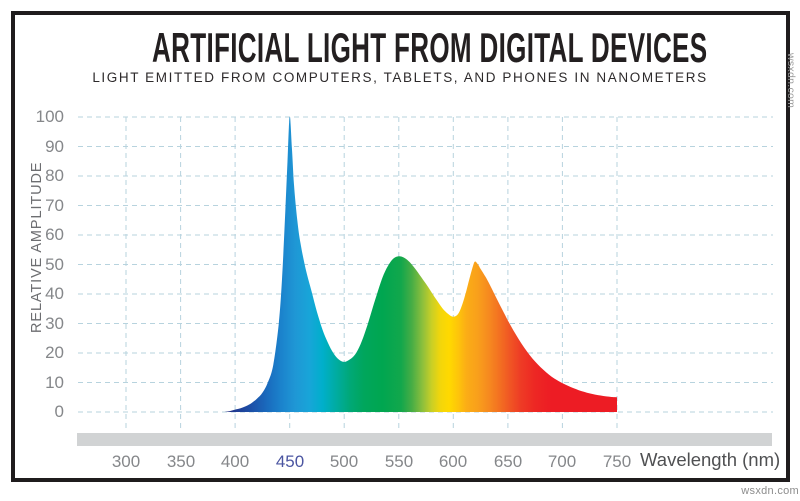  Describe the element at coordinates (235, 461) in the screenshot. I see `x-tick-label-400: 400` at that location.